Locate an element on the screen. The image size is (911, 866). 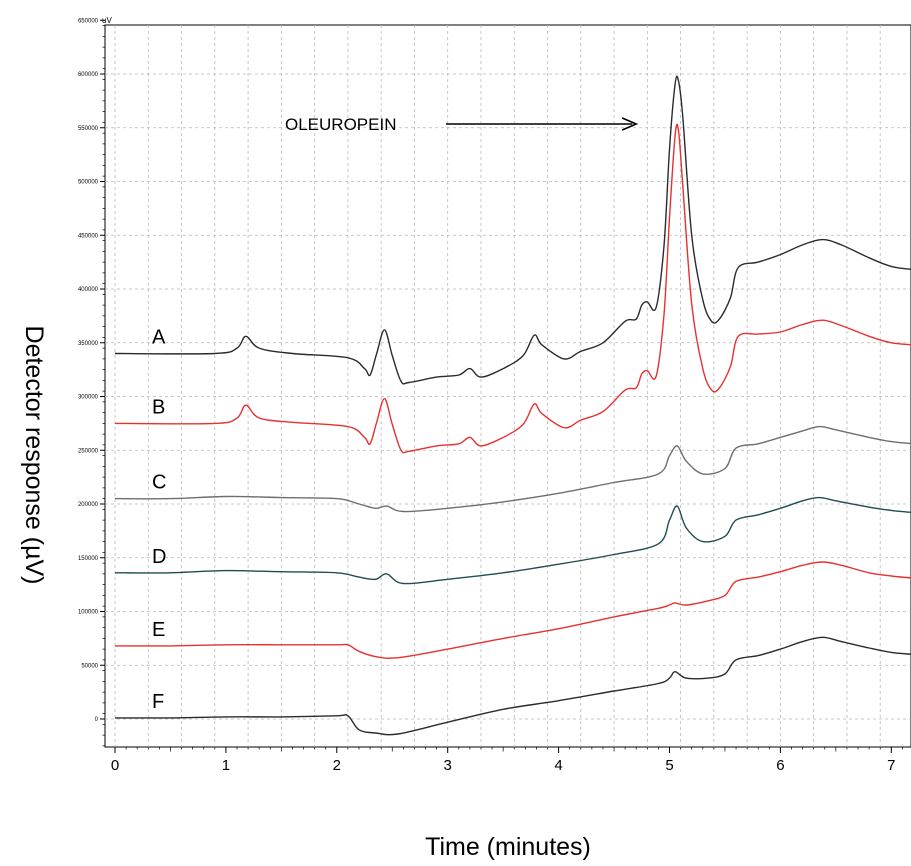
trace-label-a: A is located at coordinates (159, 338).